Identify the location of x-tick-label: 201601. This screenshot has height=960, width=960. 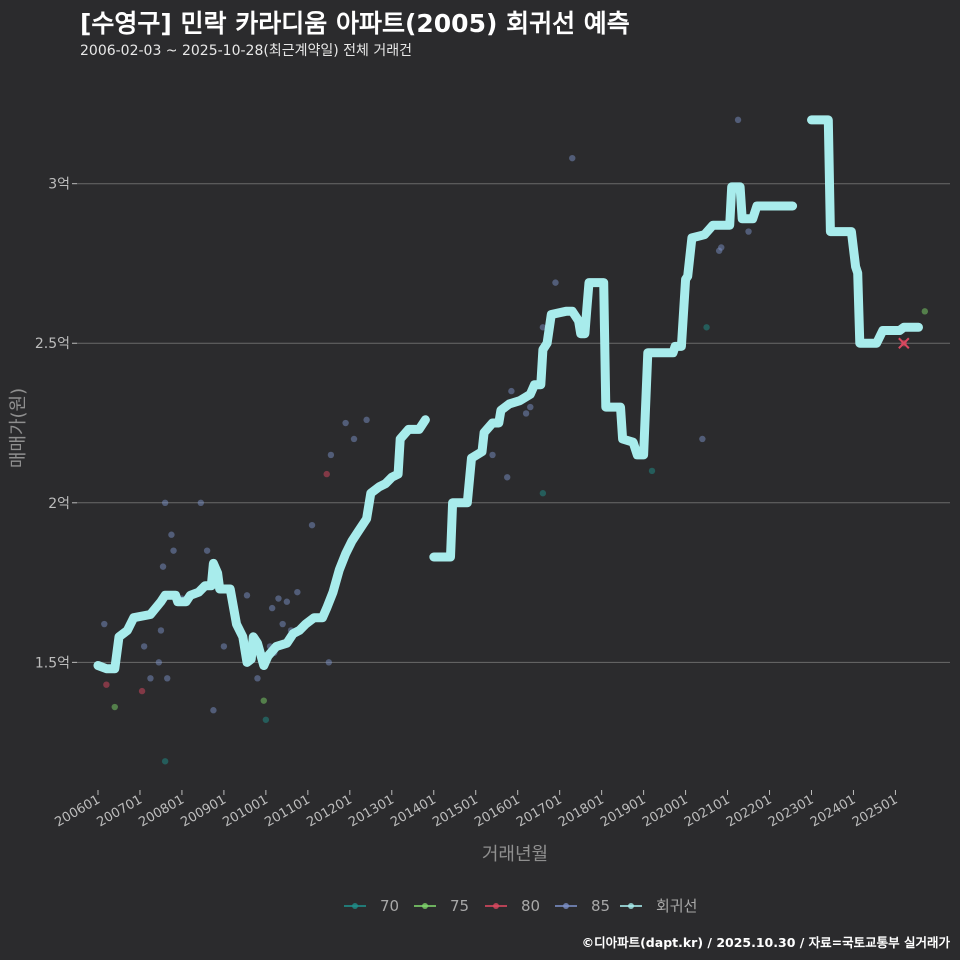
(497, 811).